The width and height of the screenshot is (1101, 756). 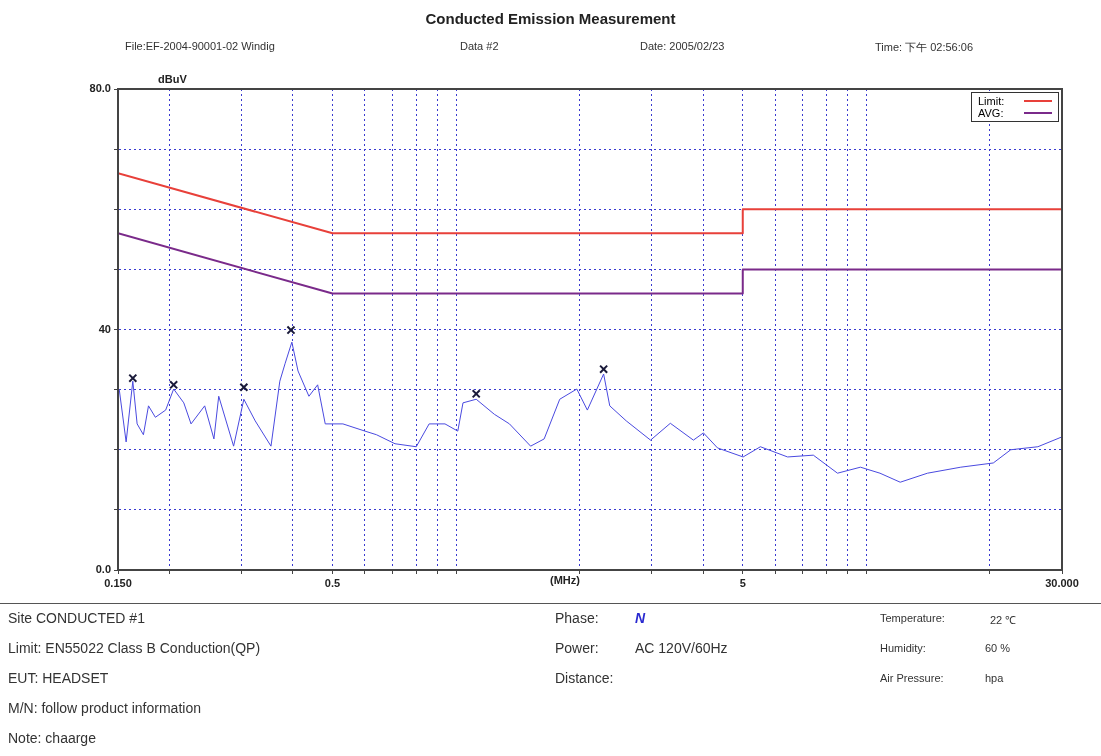 I want to click on text: Distance:, so click(x=584, y=678).